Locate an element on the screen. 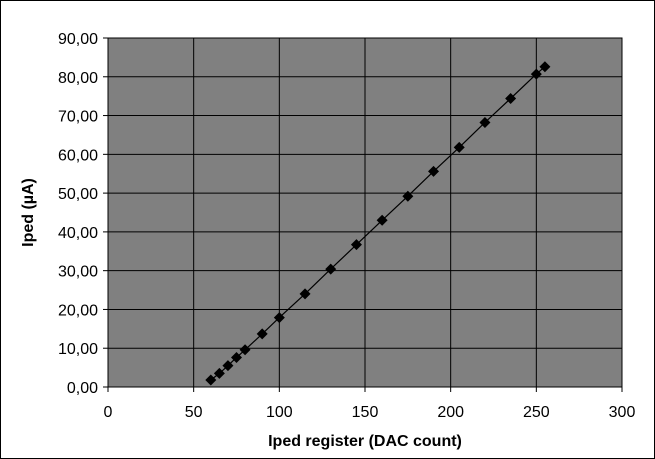 The width and height of the screenshot is (655, 459). y-tick-label: 70,00 is located at coordinates (78, 117).